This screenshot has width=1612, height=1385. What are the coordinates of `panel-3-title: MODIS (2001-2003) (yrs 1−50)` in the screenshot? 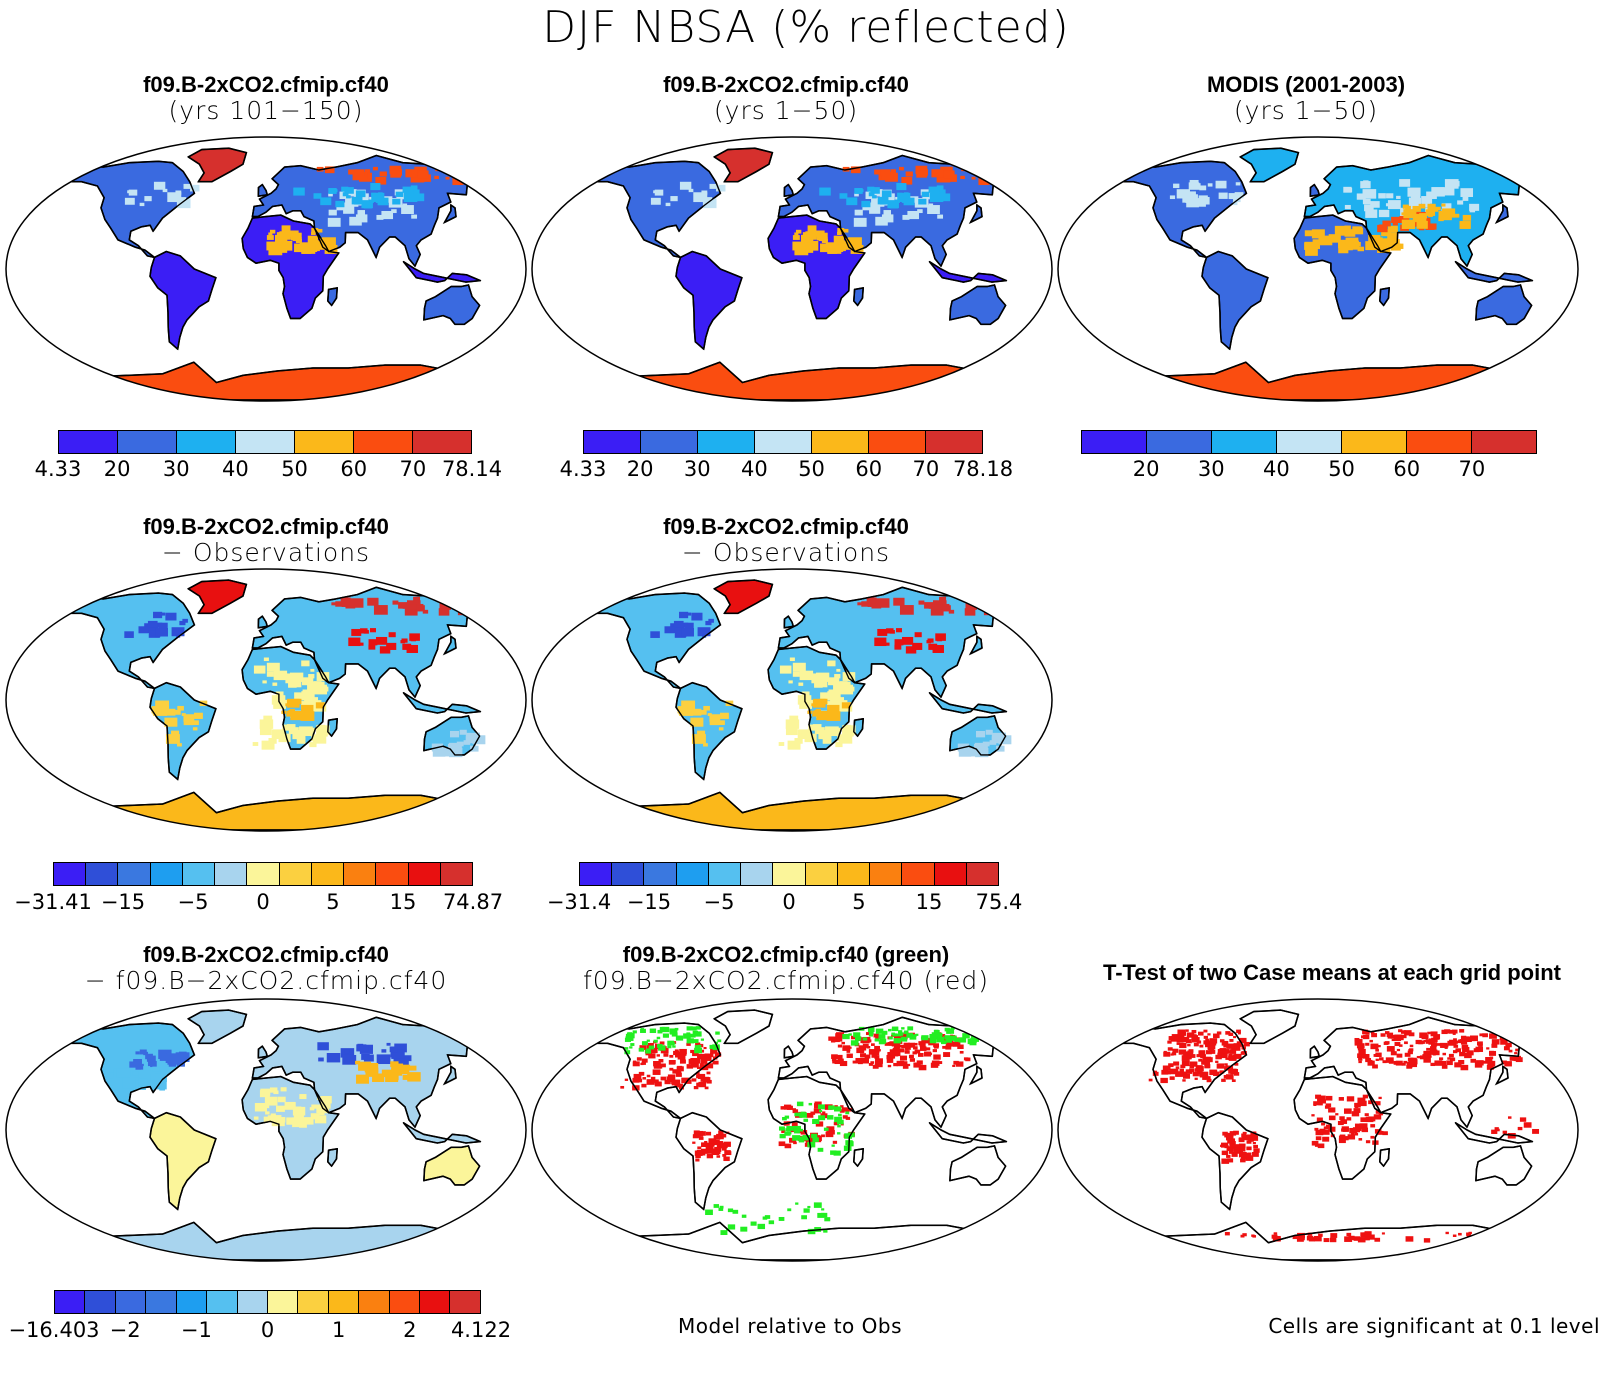 It's located at (1306, 99).